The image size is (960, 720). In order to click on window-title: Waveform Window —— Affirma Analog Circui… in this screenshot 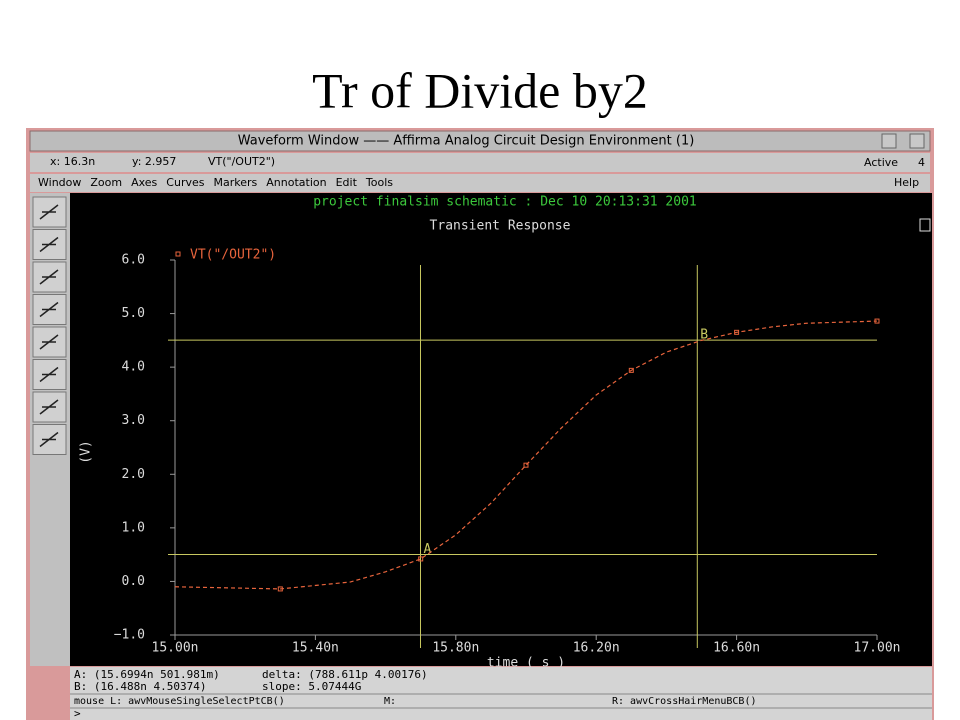, I will do `click(466, 141)`.